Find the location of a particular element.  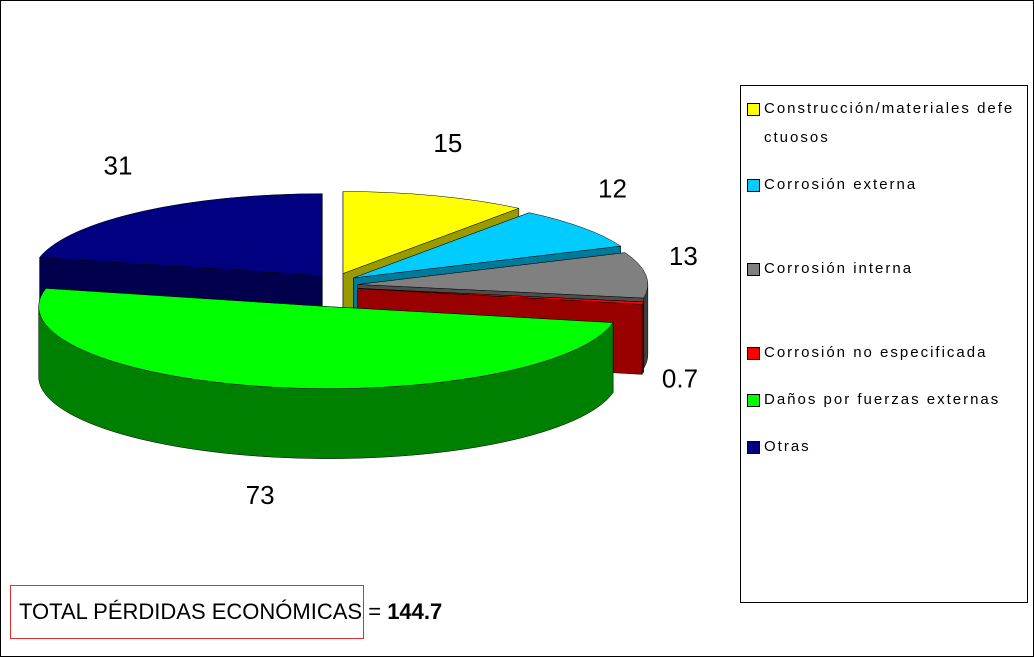

legend-item: Corrosión externa is located at coordinates (884, 184).